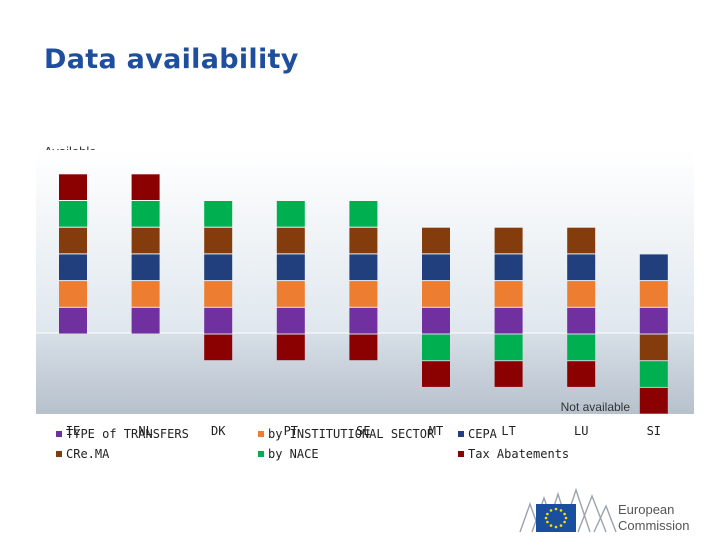 This screenshot has height=540, width=720. I want to click on legend-label: by INSTITUTIONAL SECTOR, so click(351, 434).